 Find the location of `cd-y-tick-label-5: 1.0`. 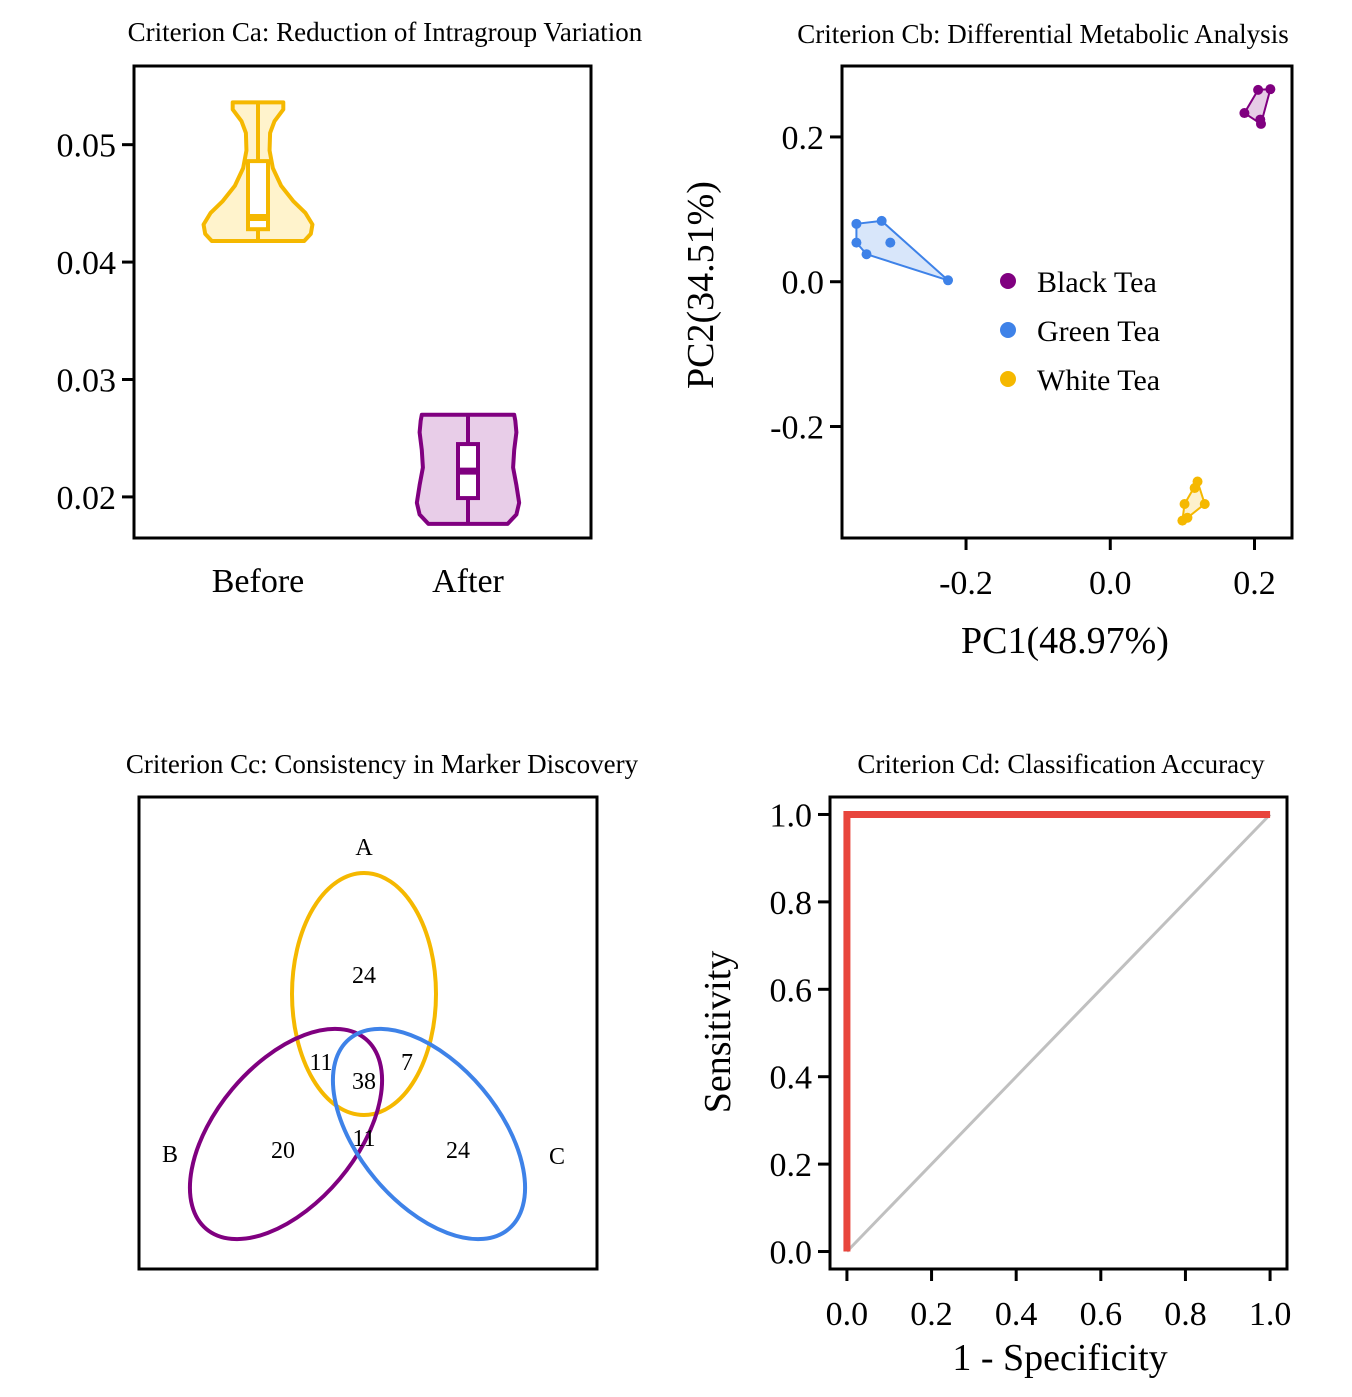

cd-y-tick-label-5: 1.0 is located at coordinates (791, 815).